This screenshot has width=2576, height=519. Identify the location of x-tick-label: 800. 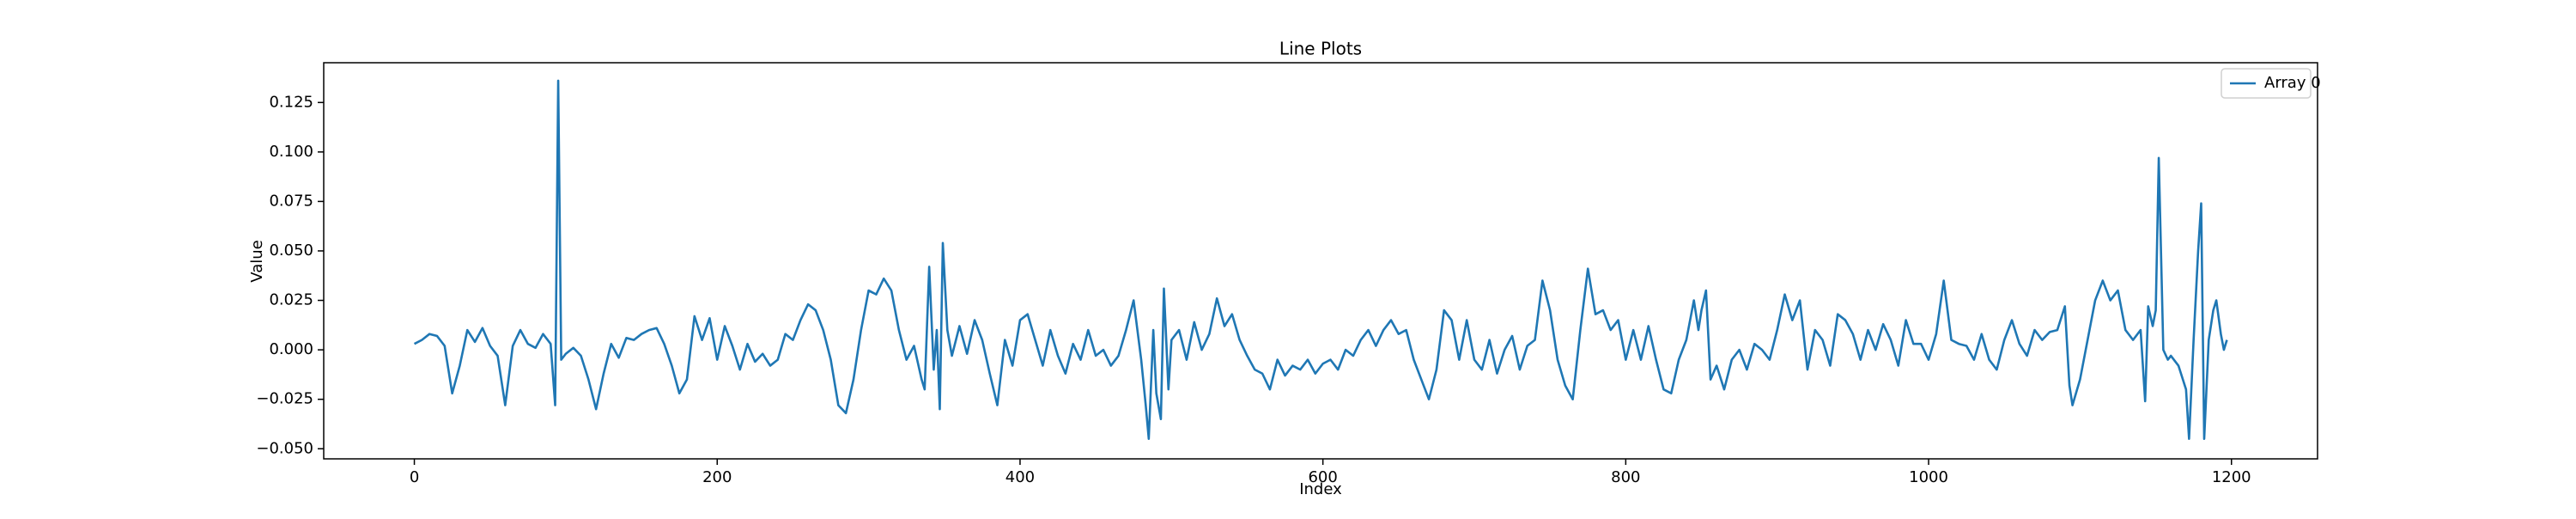
(1625, 477).